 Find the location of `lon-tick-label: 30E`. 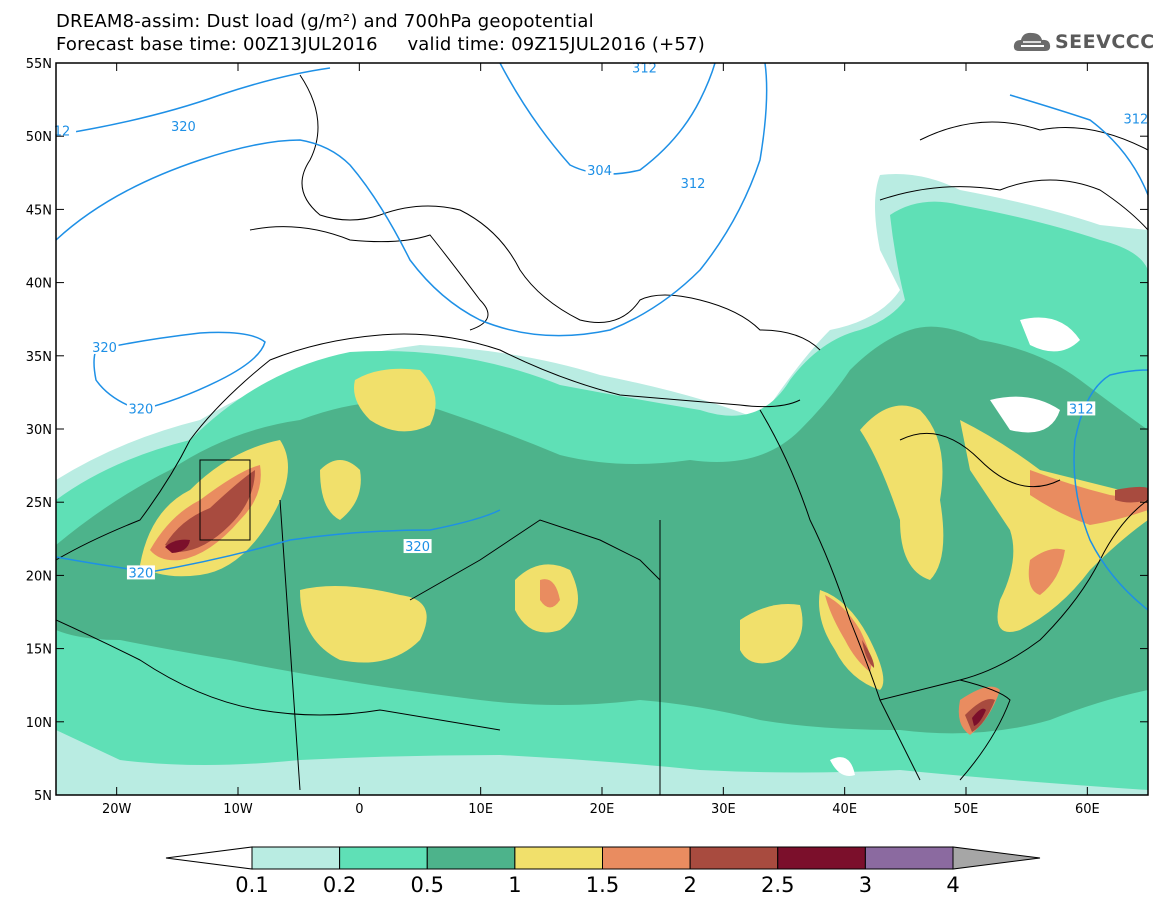

lon-tick-label: 30E is located at coordinates (723, 809).